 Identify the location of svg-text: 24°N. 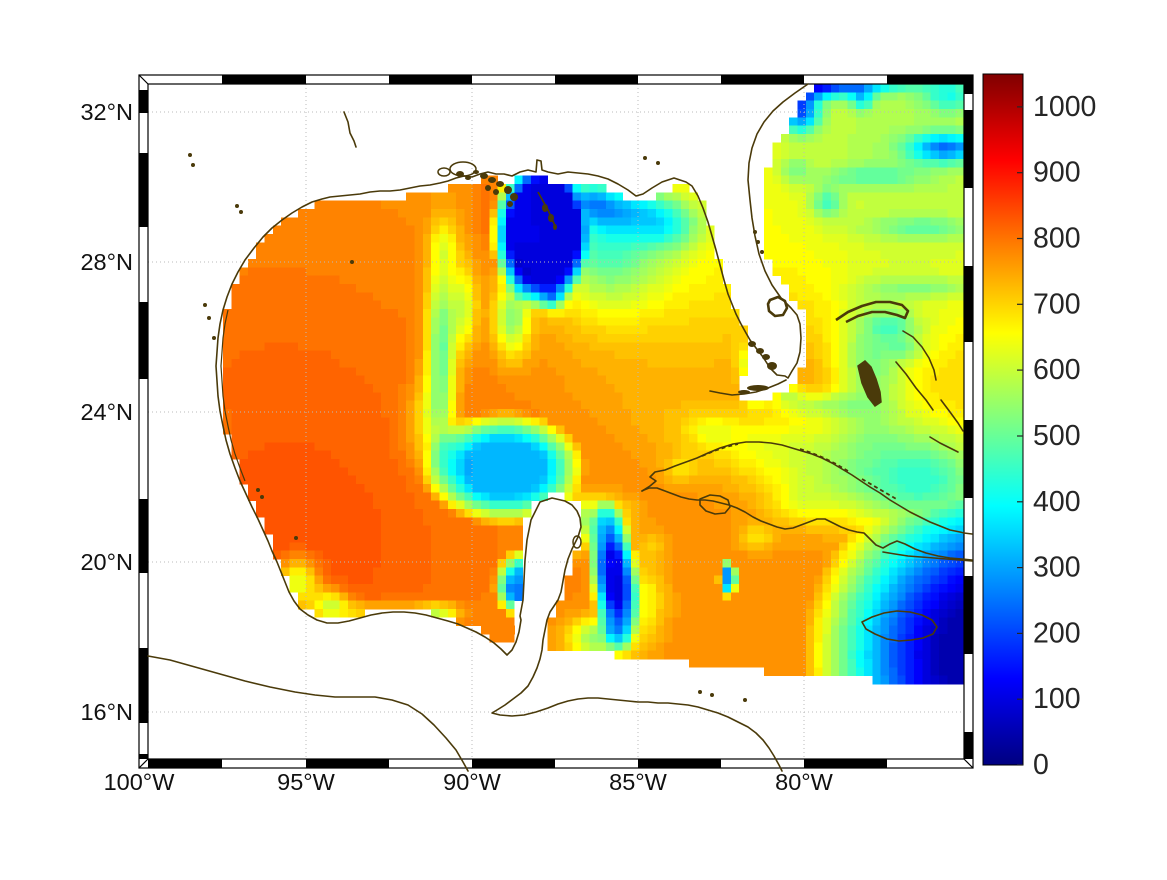
(106, 412).